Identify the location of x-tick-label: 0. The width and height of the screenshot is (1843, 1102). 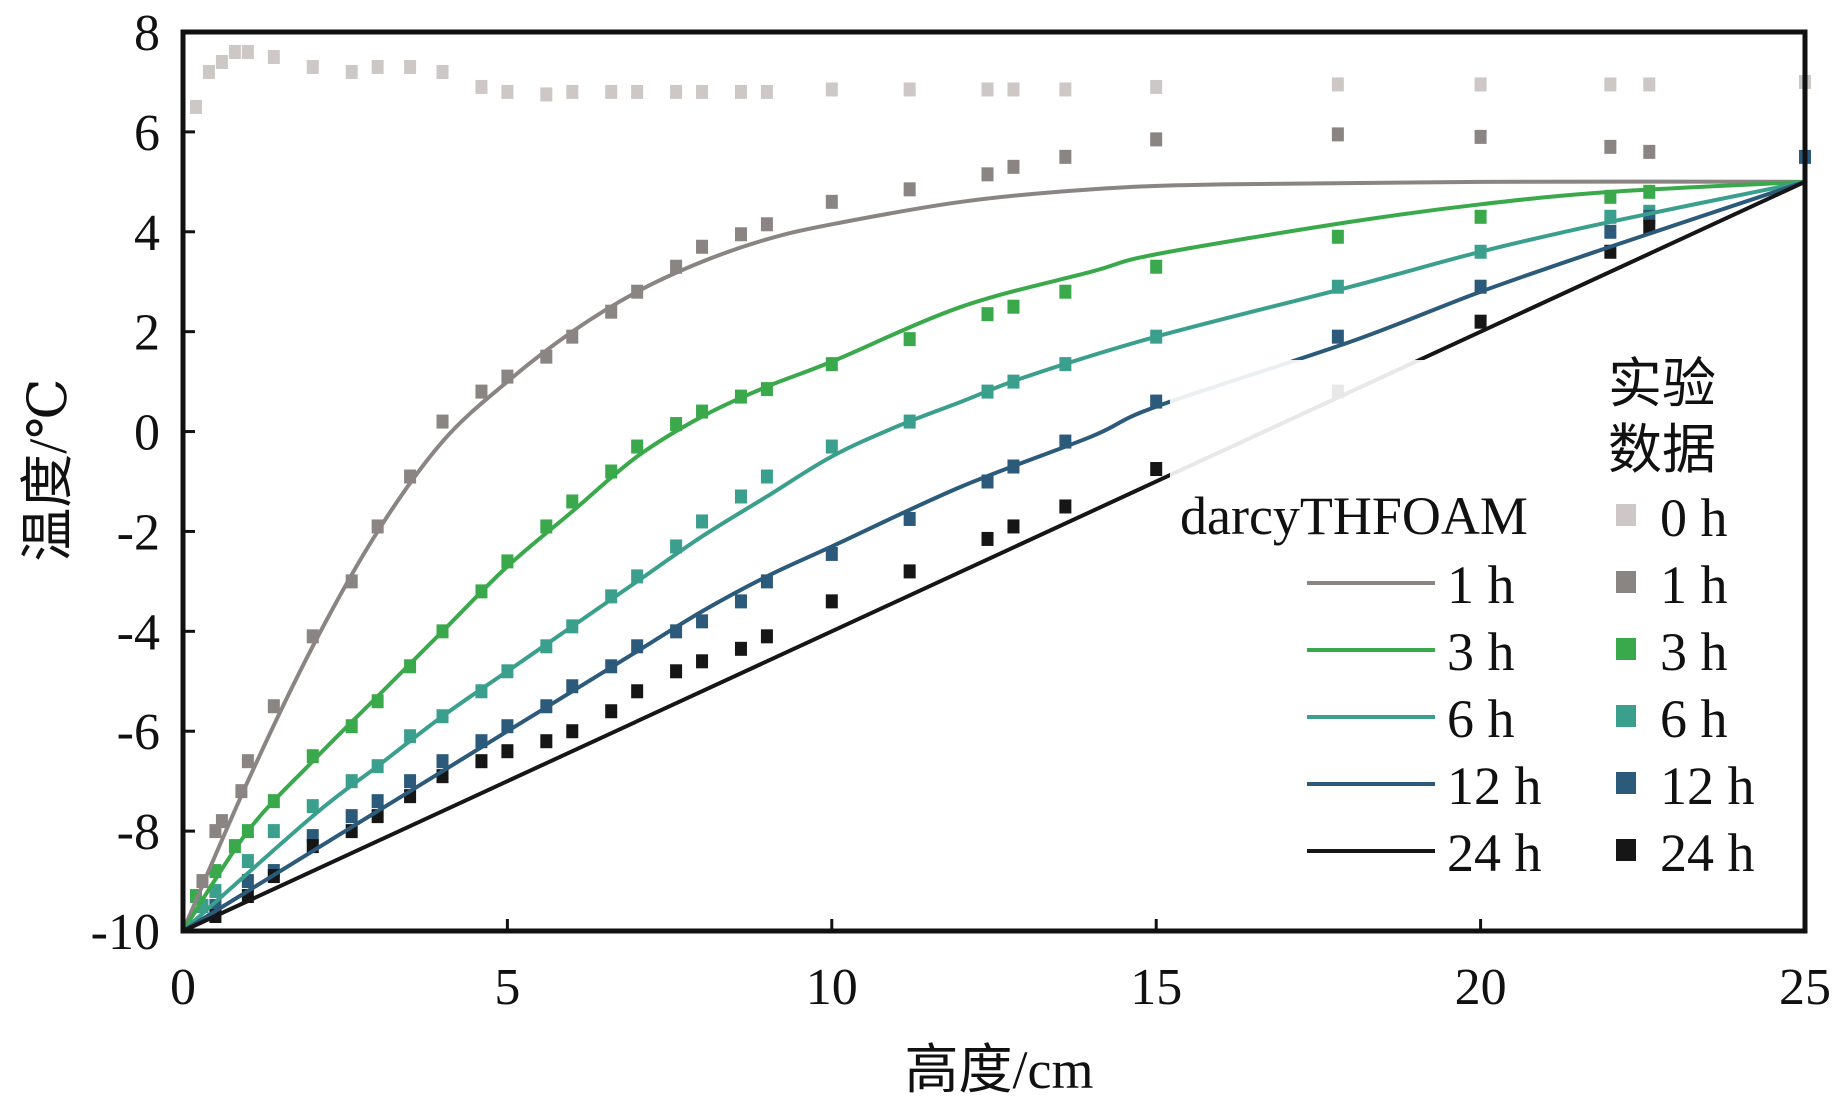
(183, 987).